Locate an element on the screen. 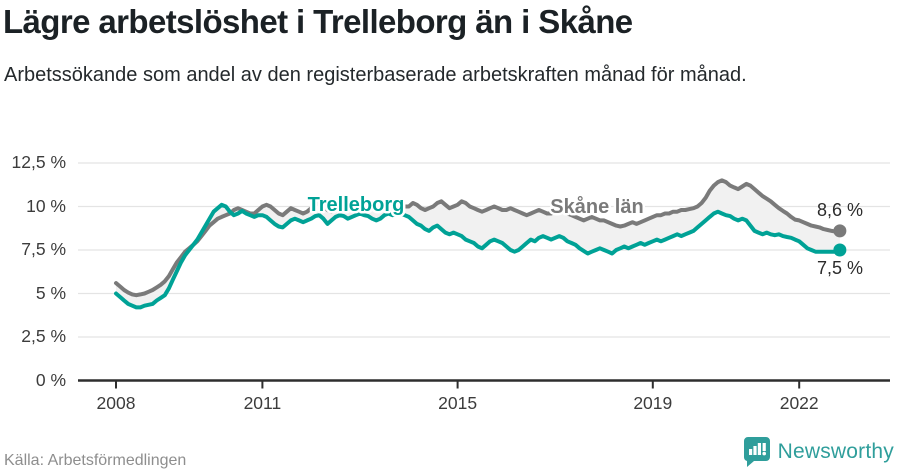 This screenshot has height=474, width=900. brand-wordmark: Newsworthy is located at coordinates (835, 451).